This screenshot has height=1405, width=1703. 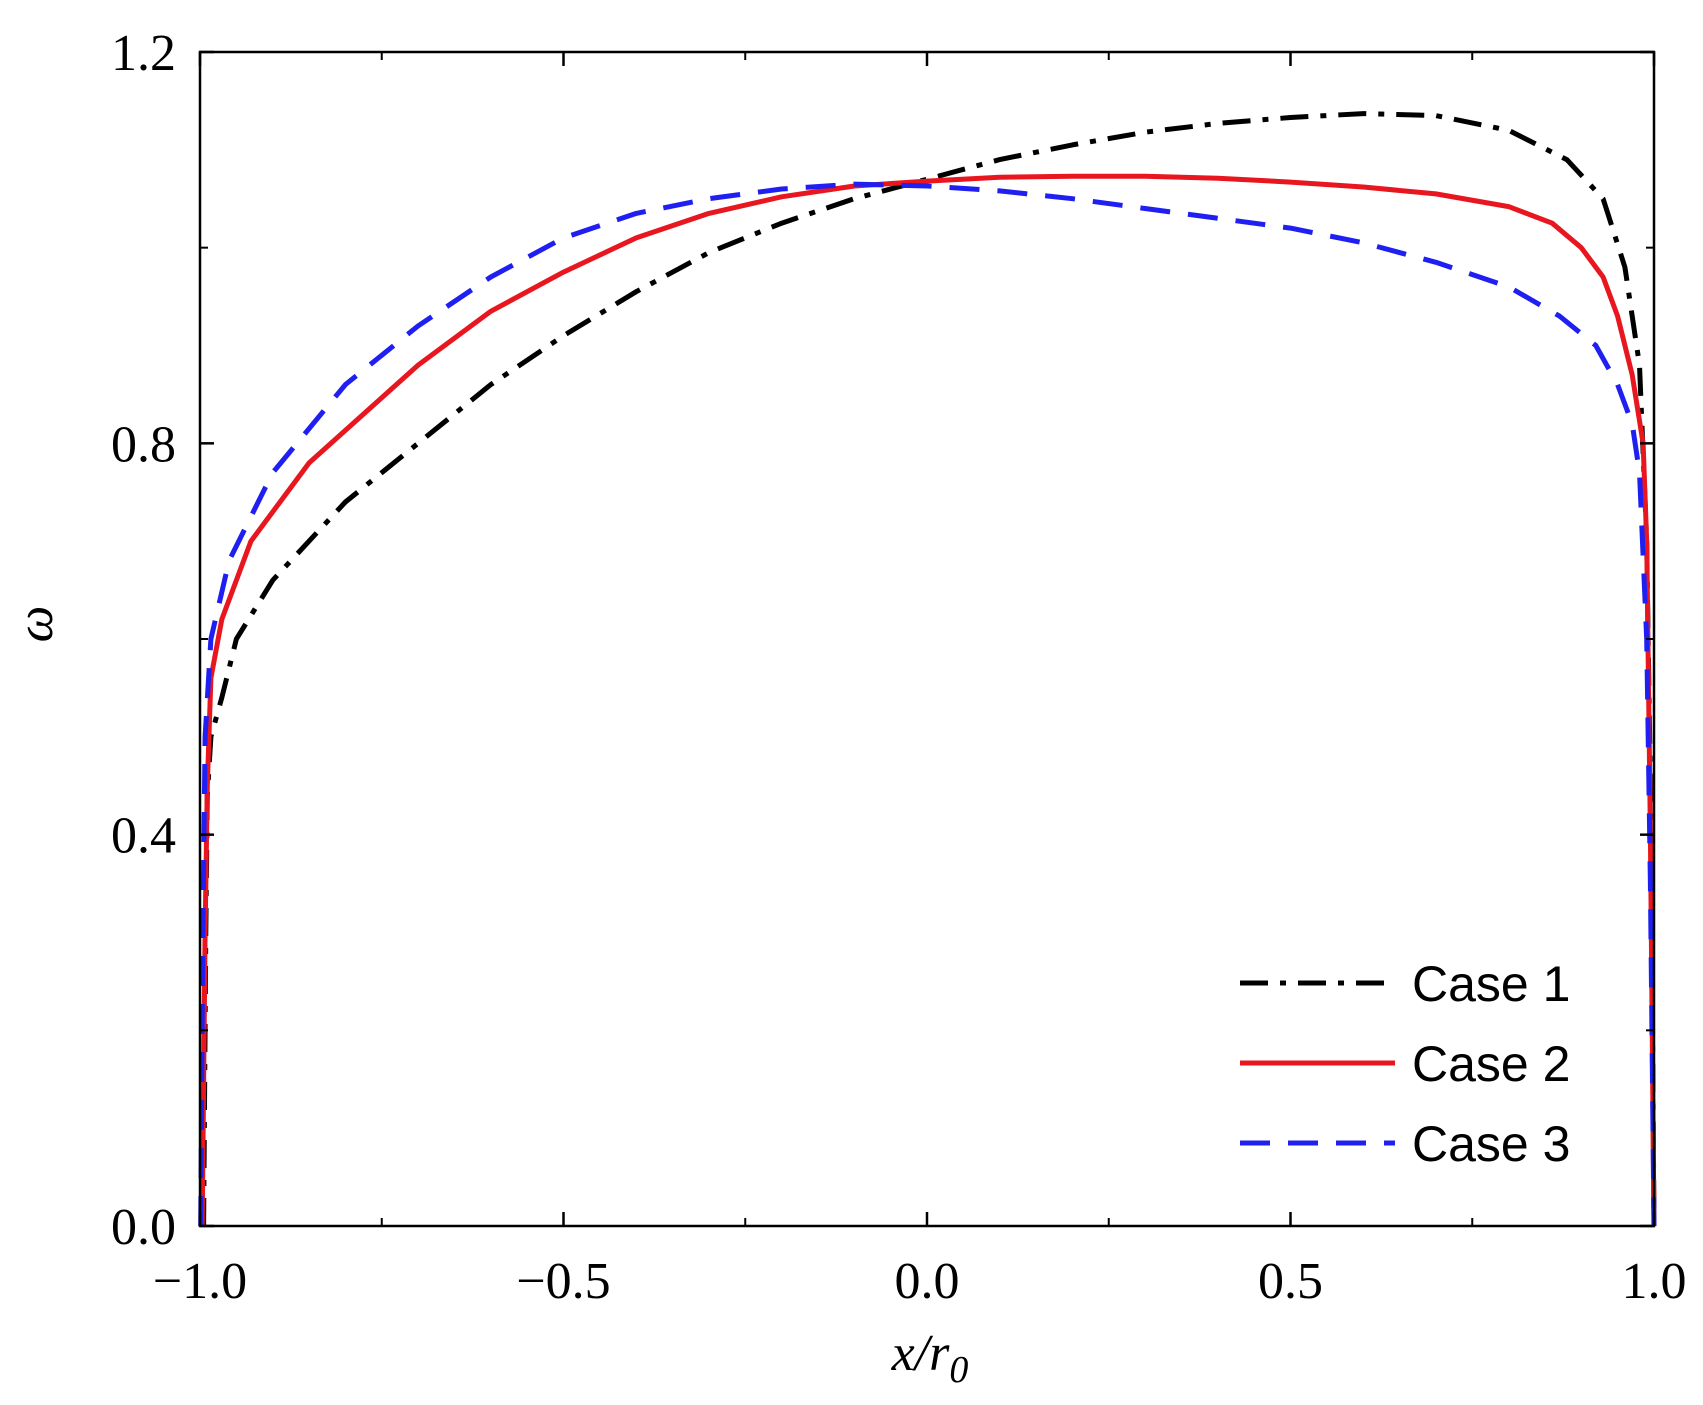 I want to click on y-tick-label: 0.0, so click(x=143, y=1227).